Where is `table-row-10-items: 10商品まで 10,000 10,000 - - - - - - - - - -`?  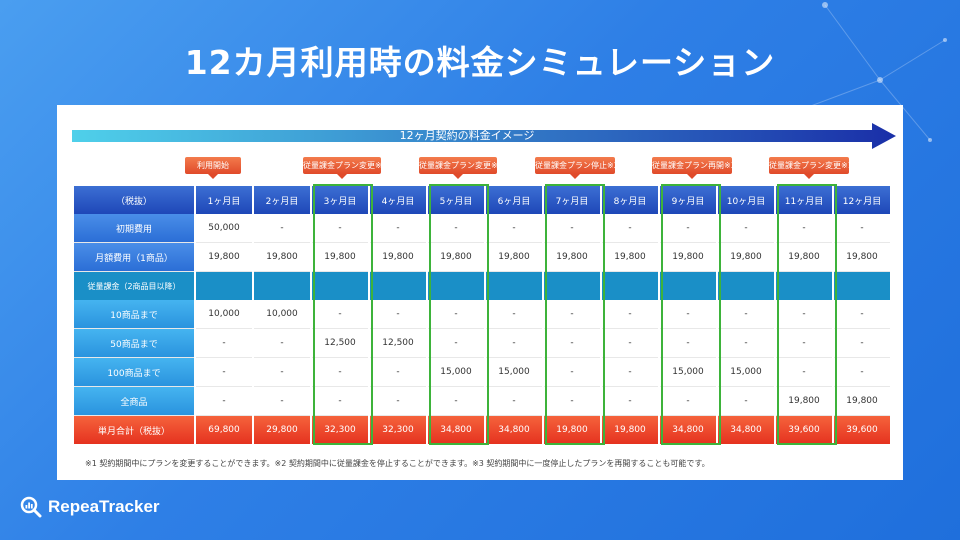 table-row-10-items: 10商品まで 10,000 10,000 - - - - - - - - - - is located at coordinates (482, 314).